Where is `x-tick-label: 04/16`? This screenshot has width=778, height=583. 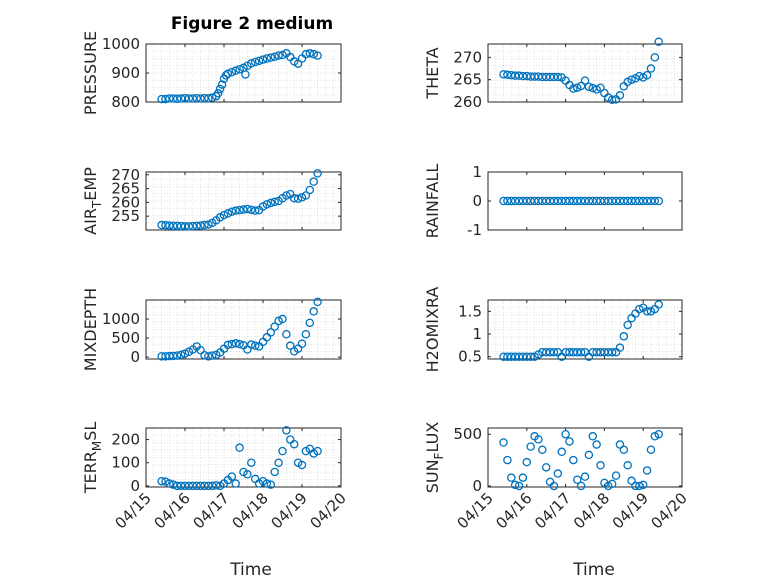 x-tick-label: 04/16 is located at coordinates (172, 510).